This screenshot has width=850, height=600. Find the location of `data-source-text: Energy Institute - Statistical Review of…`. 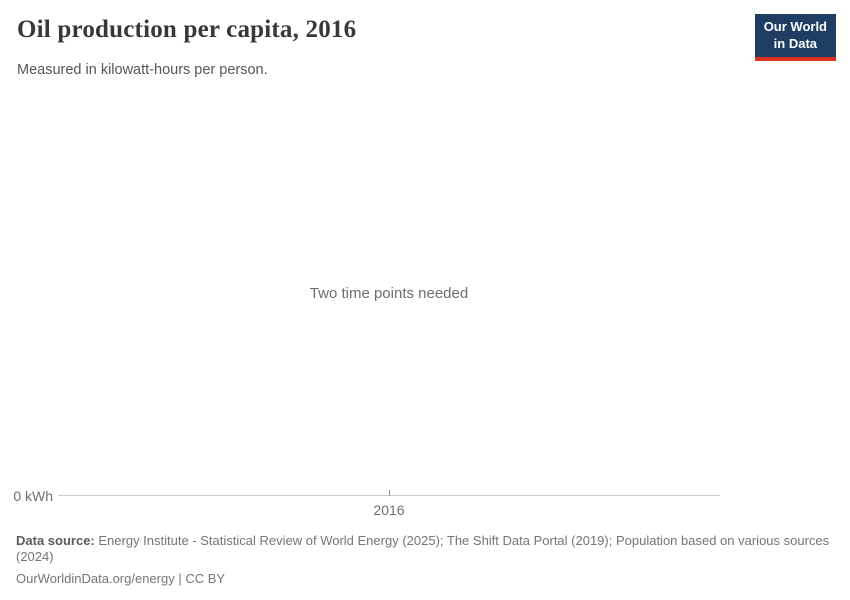

data-source-text: Energy Institute - Statistical Review of… is located at coordinates (423, 548).